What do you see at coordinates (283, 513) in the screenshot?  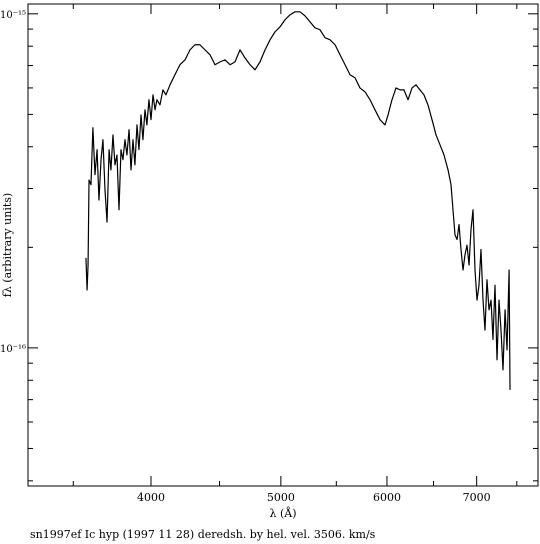 I see `x-axis-label: λ (Å)` at bounding box center [283, 513].